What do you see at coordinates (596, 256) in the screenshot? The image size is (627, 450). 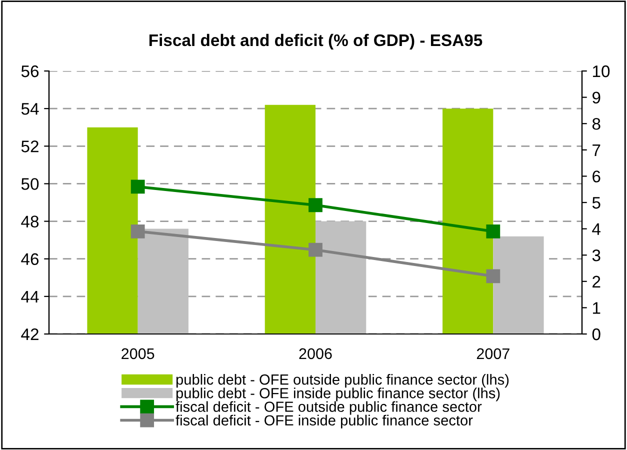 I see `y2-tick-label: 3` at bounding box center [596, 256].